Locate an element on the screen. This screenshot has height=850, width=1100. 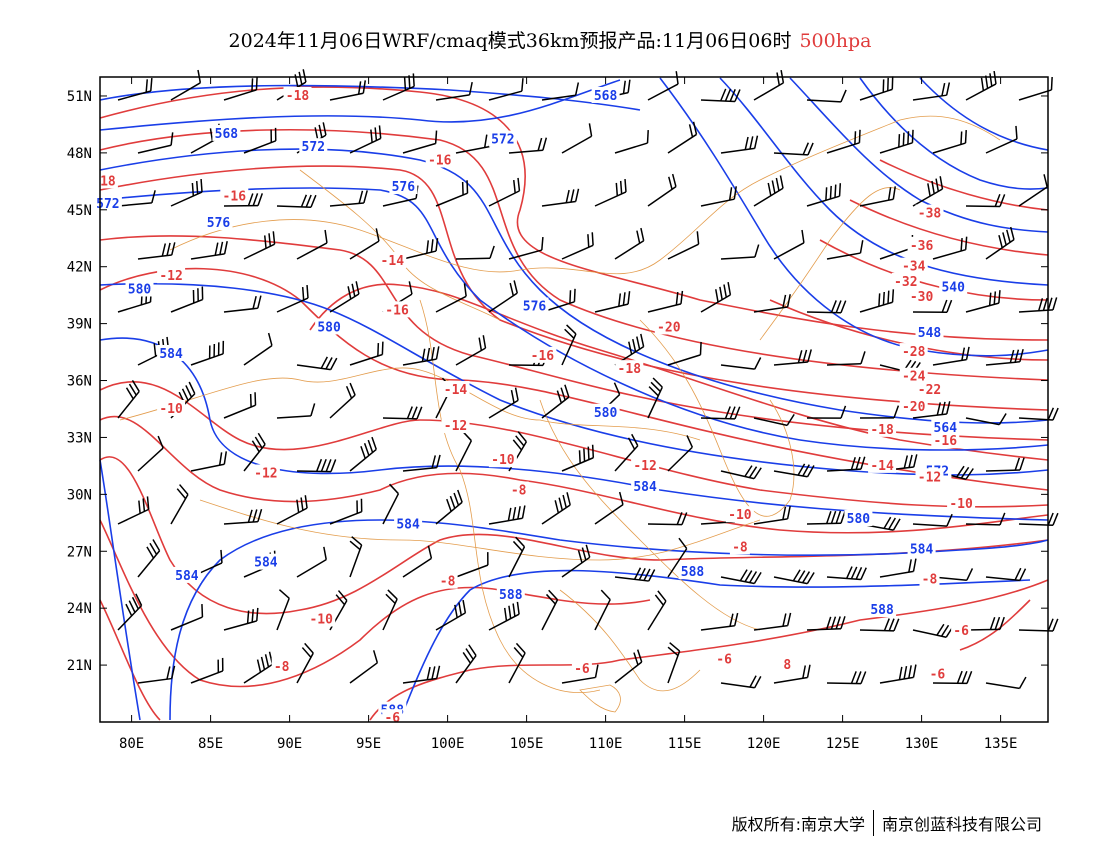
lat-tick-label: 48N is located at coordinates (79, 154).